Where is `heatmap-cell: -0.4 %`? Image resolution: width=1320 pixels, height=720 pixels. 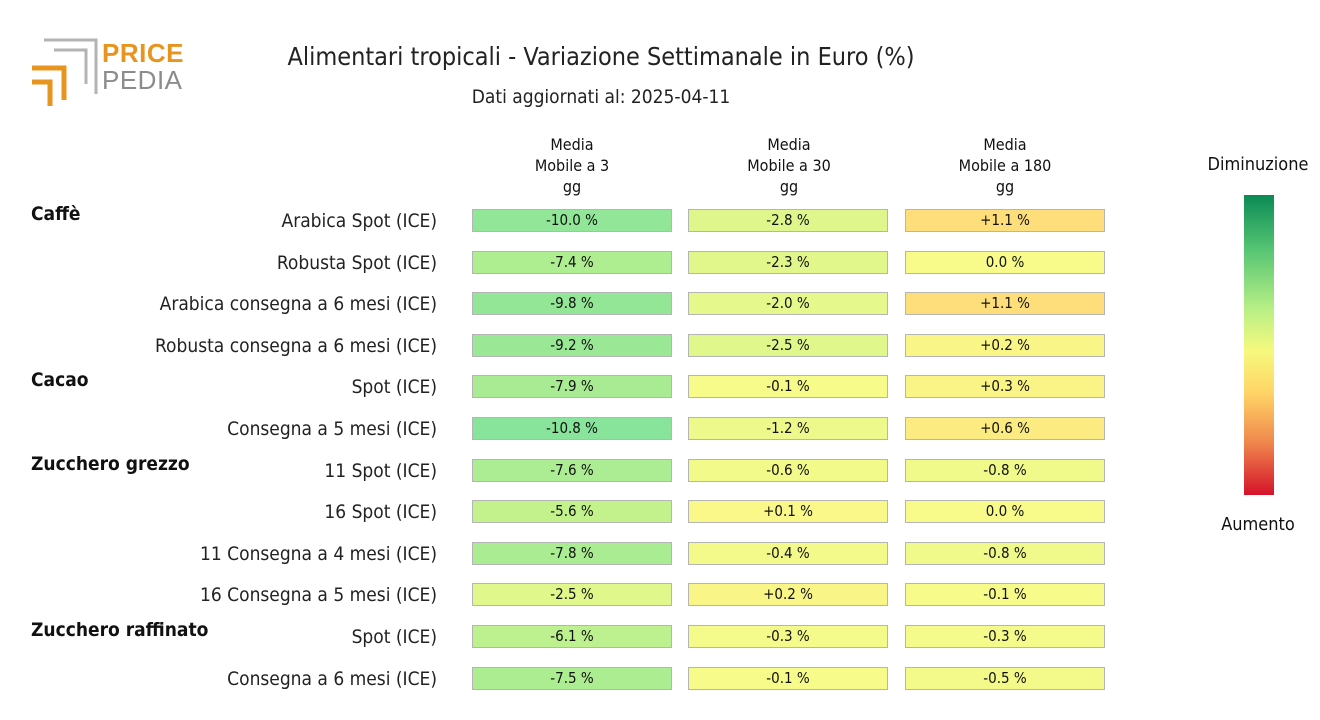
heatmap-cell: -0.4 % is located at coordinates (788, 553).